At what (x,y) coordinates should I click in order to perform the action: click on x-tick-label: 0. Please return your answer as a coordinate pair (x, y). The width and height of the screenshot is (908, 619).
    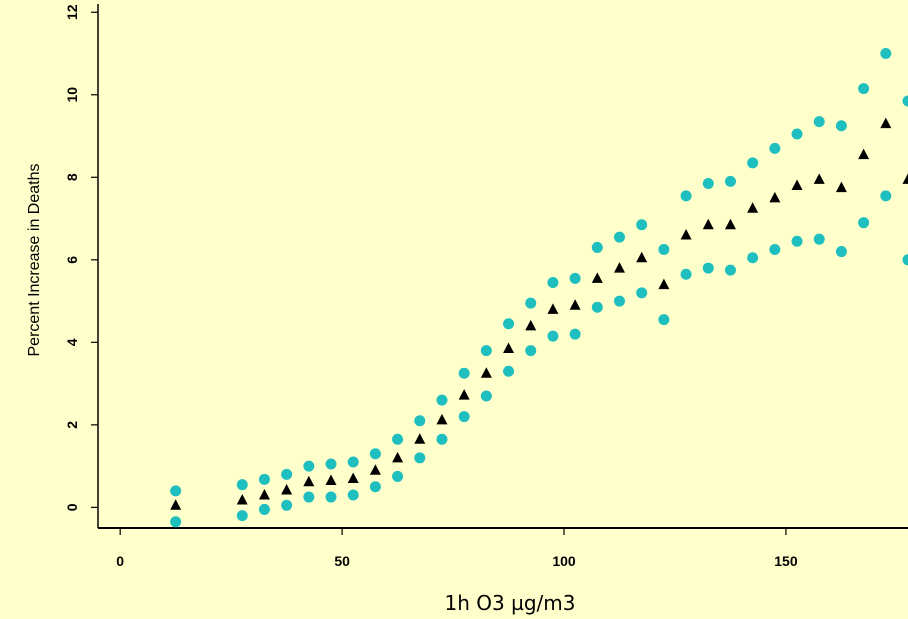
    Looking at the image, I should click on (120, 561).